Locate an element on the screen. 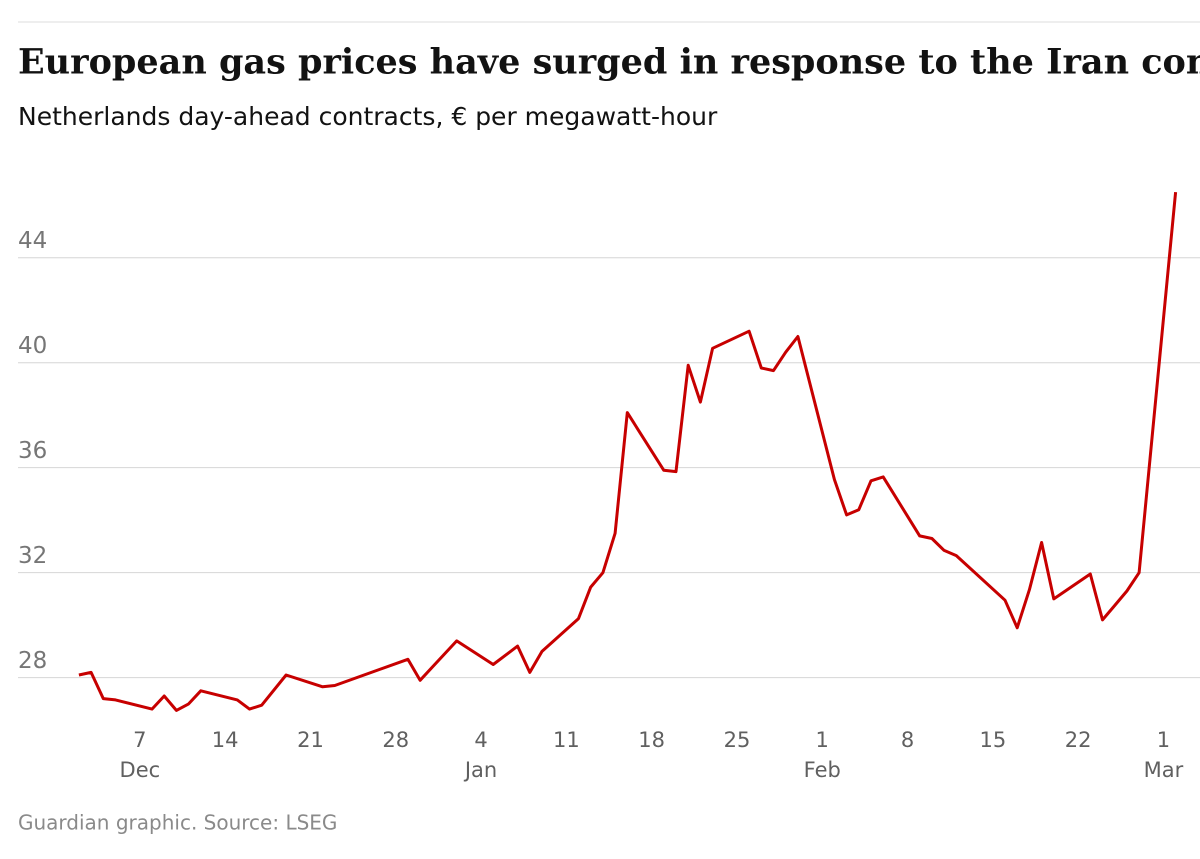  y-tick-label: 36 is located at coordinates (32, 451).